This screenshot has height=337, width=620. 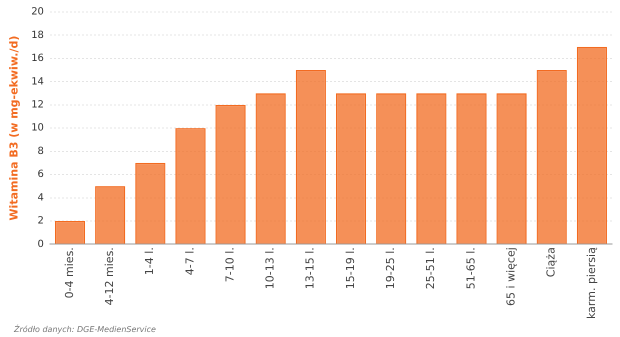 I want to click on x-tick-label: 65 i więcej, so click(x=511, y=276).